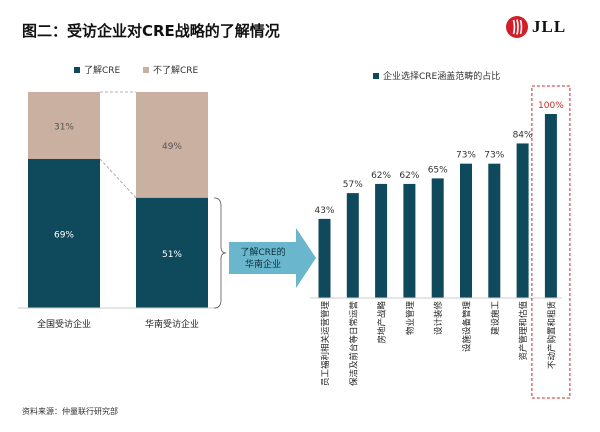 This screenshot has height=432, width=600. Describe the element at coordinates (176, 70) in the screenshot. I see `legend-label-not-know-cre: 不了解CRE` at that location.